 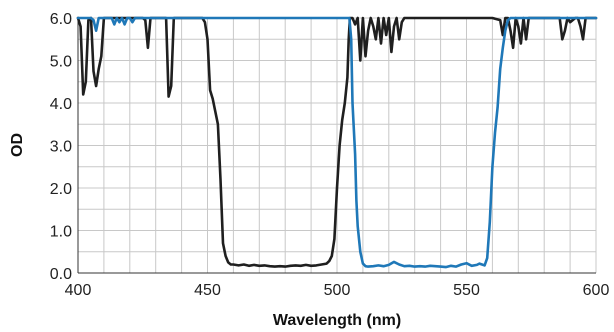 I want to click on y-tick-label: 6.0, so click(x=61, y=19).